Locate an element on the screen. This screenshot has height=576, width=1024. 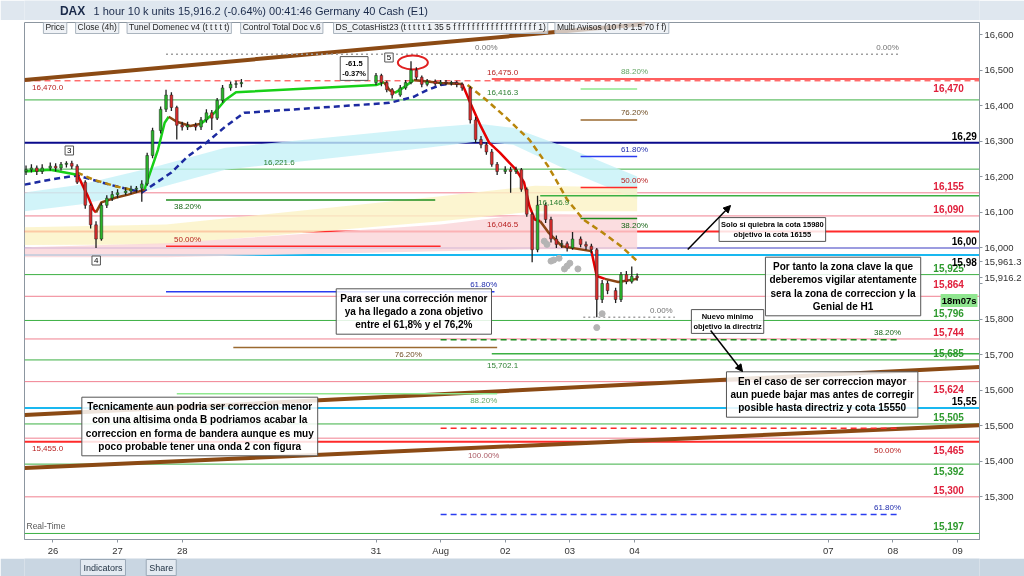
annotation: 15,702.1 is located at coordinates (502, 366).